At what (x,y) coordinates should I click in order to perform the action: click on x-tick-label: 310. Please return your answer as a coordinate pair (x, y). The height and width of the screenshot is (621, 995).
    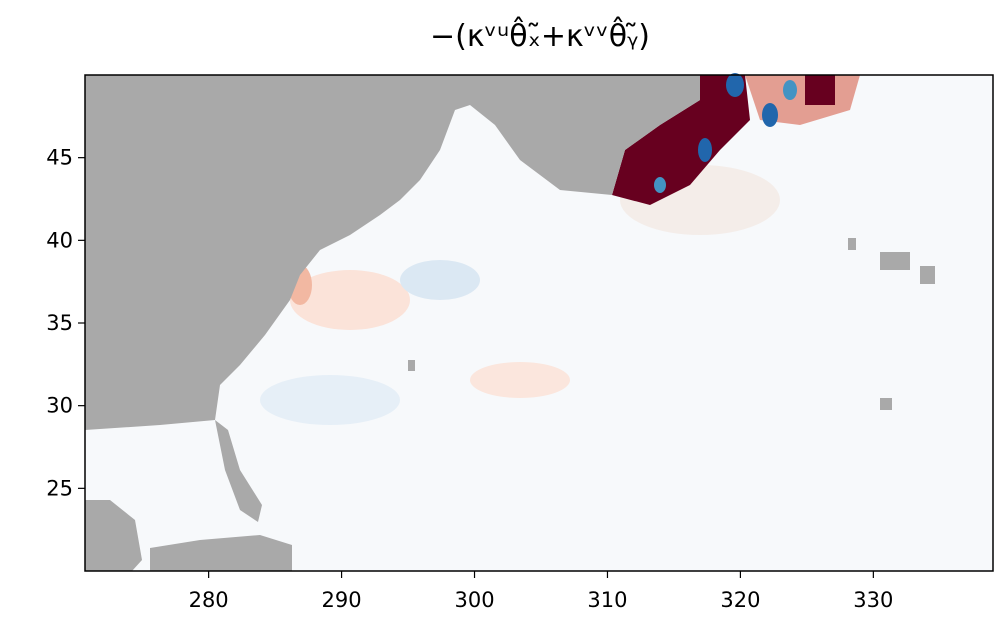
    Looking at the image, I should click on (607, 600).